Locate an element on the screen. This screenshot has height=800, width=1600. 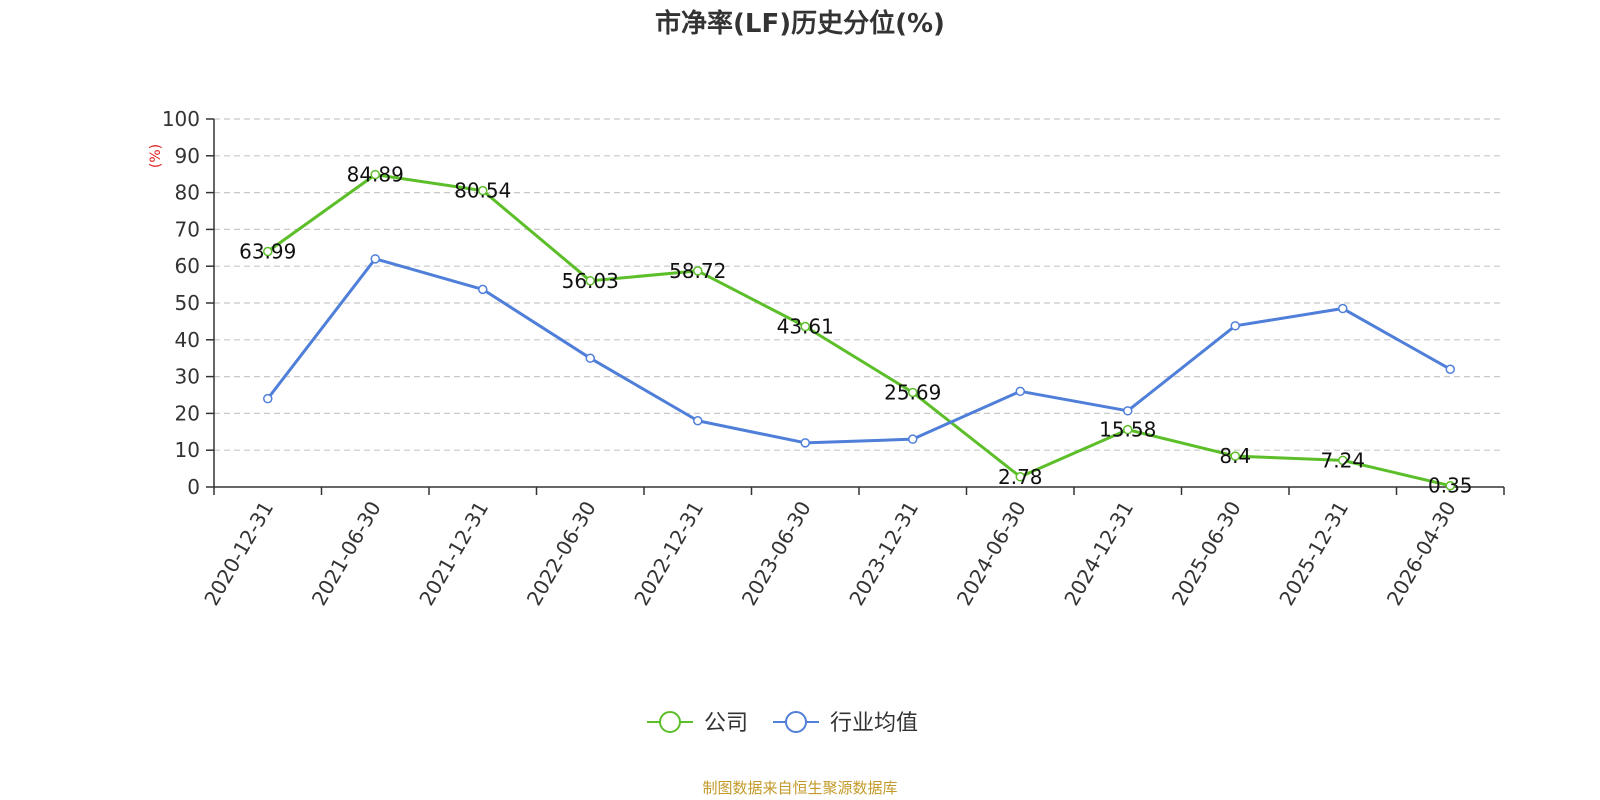
chart-title: 市净率(LF)历史分位(%) is located at coordinates (800, 23).